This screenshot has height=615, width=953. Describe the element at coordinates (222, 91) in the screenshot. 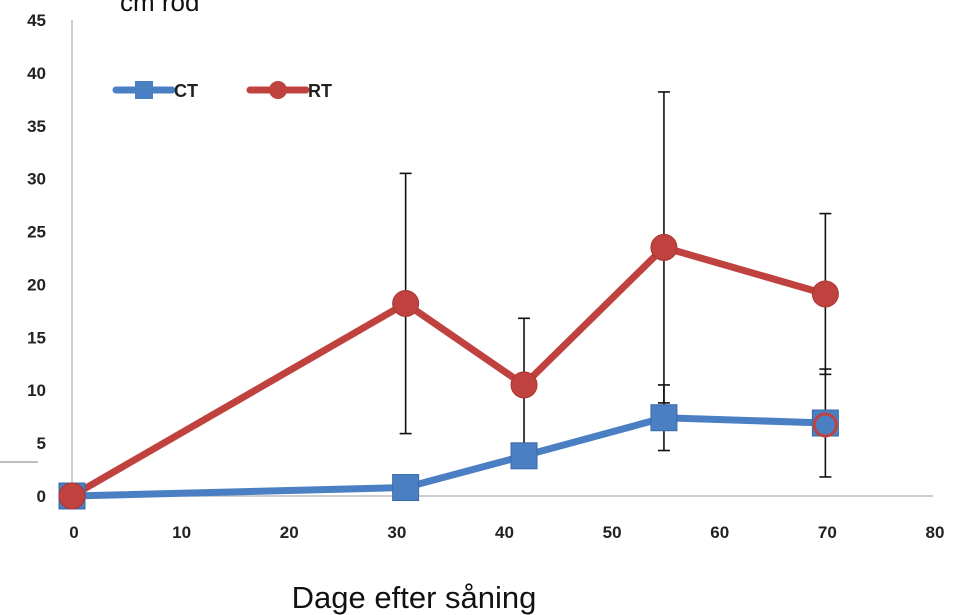

I see `legend: CT RT` at that location.